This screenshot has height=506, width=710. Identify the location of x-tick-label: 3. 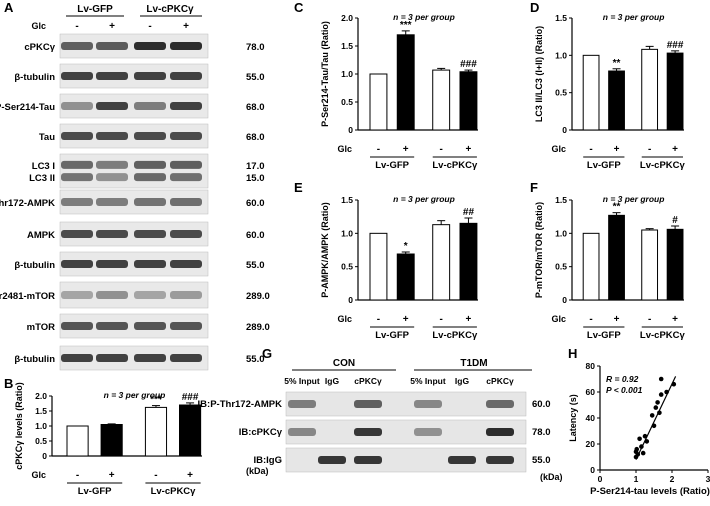
(708, 479).